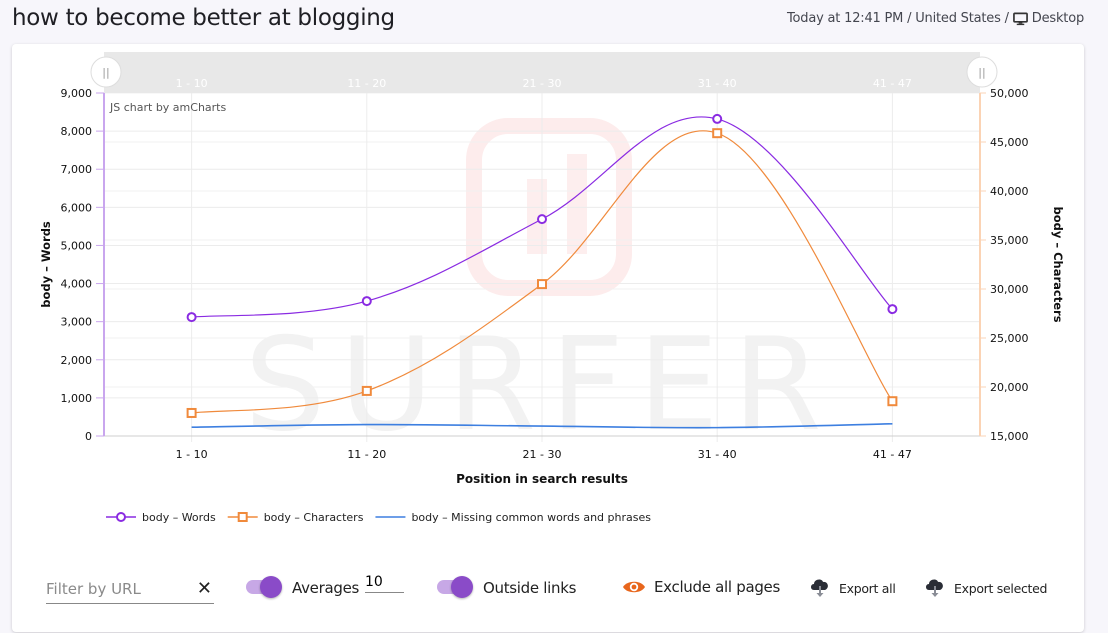 The width and height of the screenshot is (1108, 633). Describe the element at coordinates (121, 517) in the screenshot. I see `legend-circle-marker` at that location.